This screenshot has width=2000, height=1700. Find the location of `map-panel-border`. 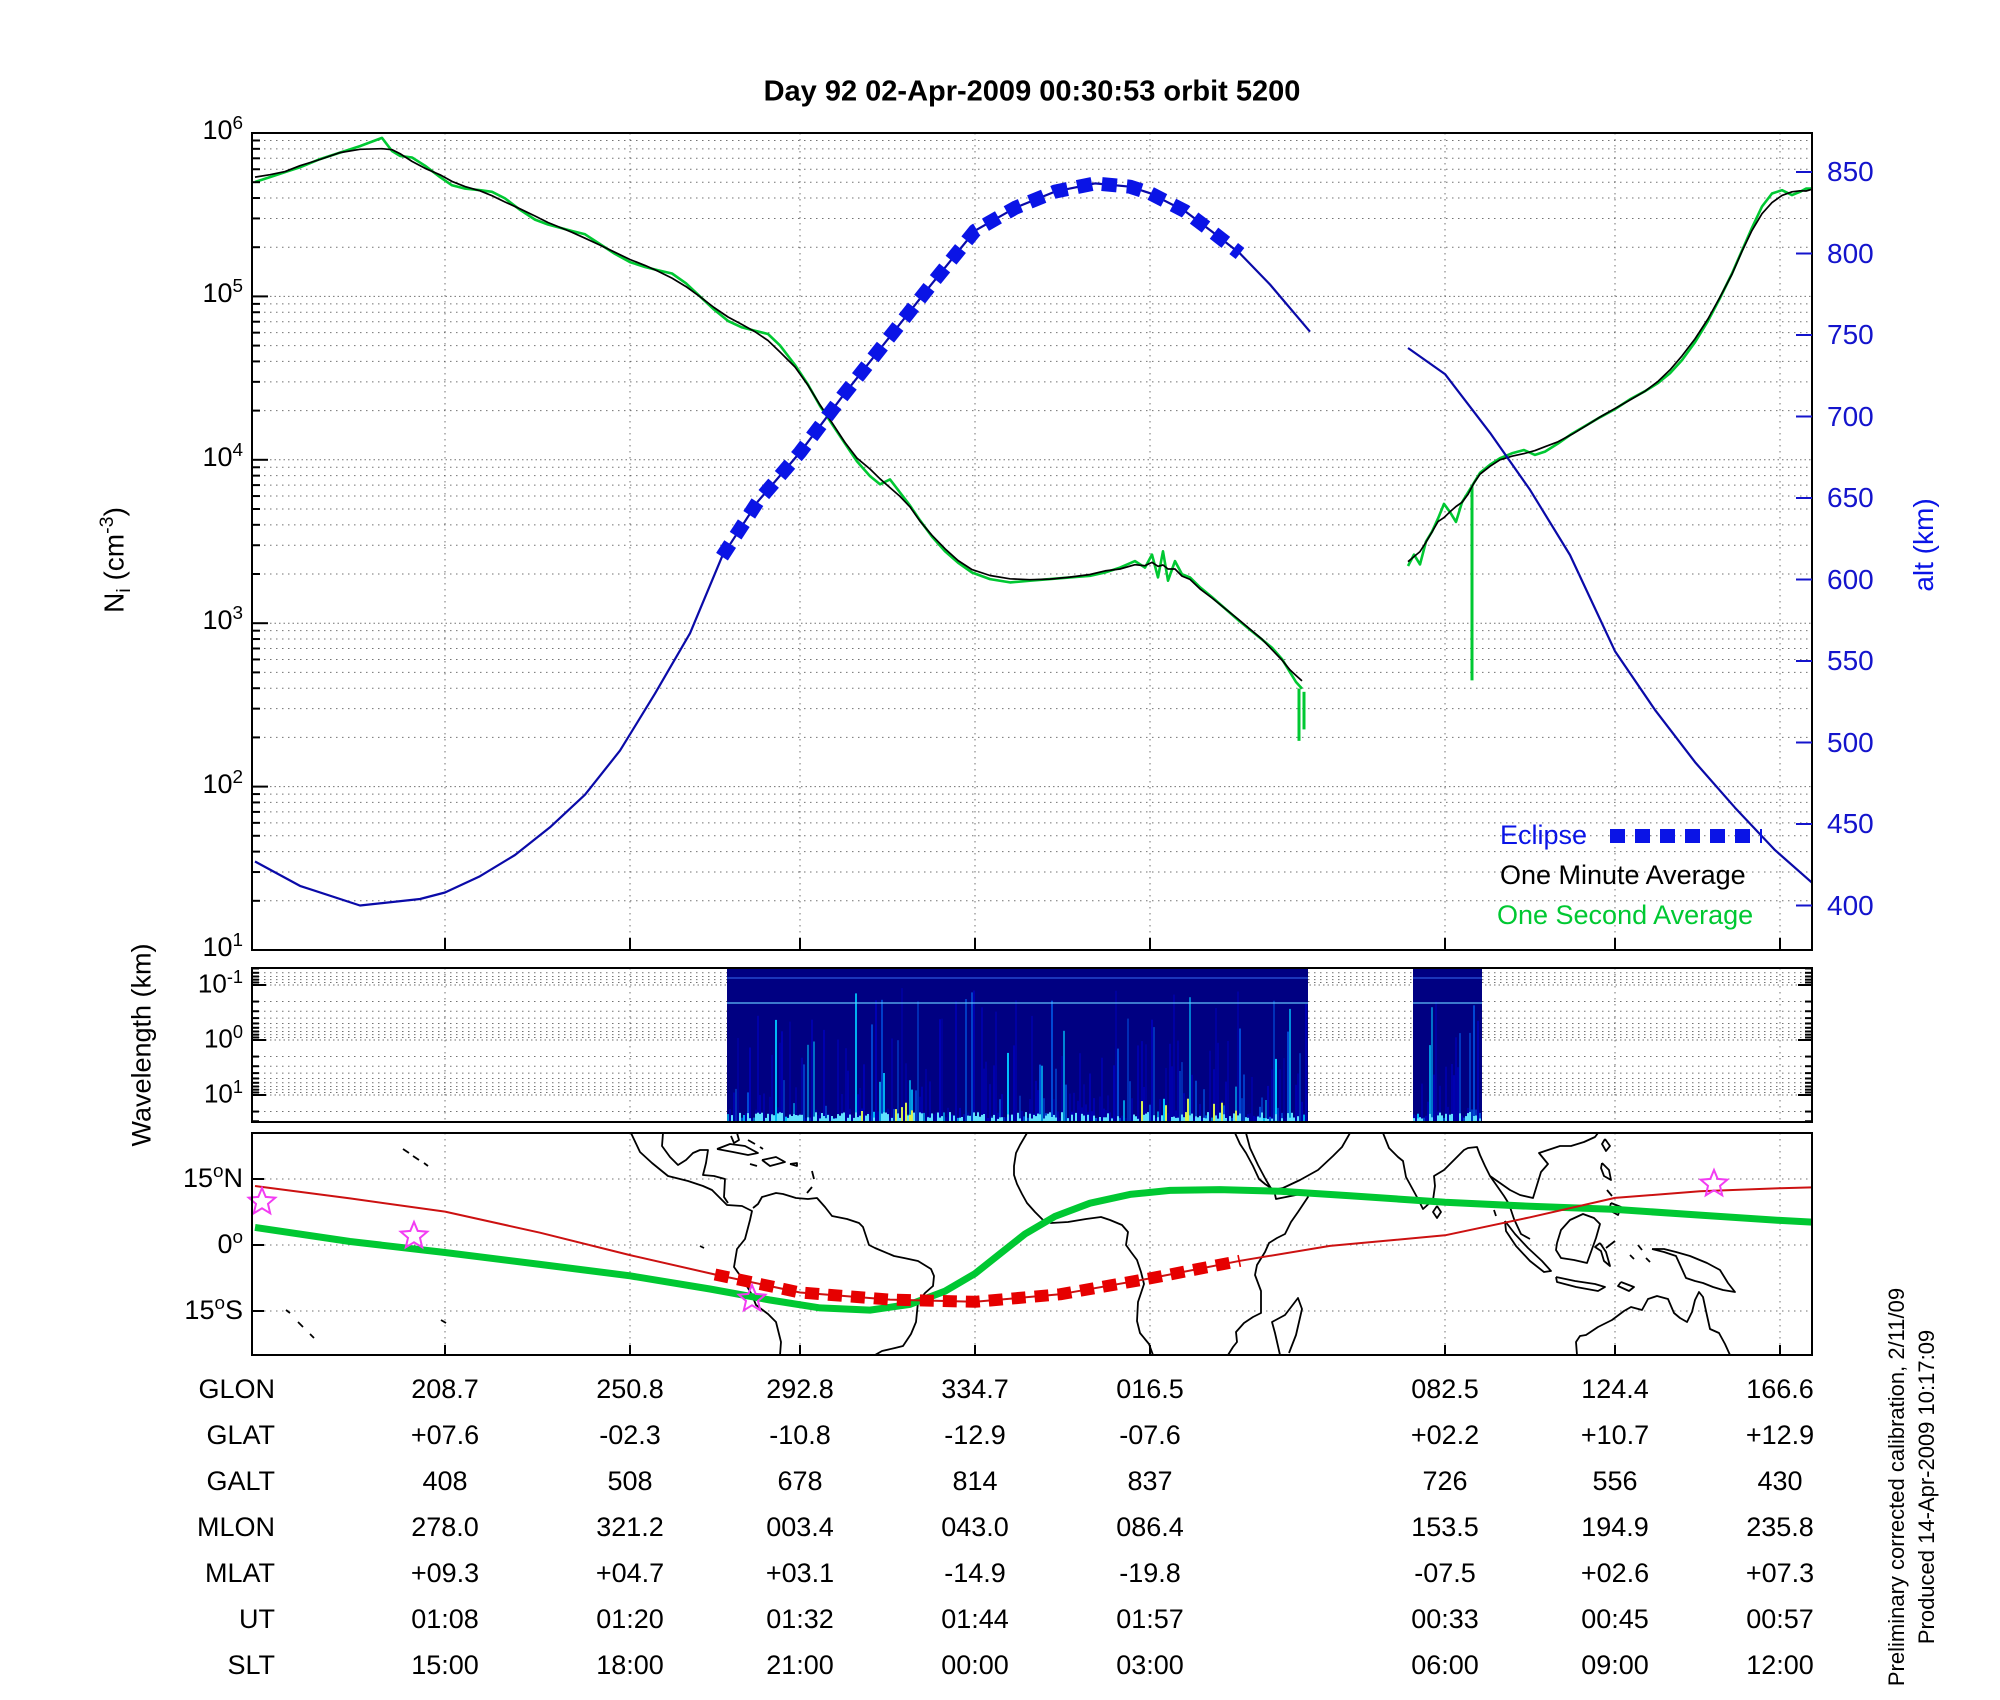

map-panel-border is located at coordinates (1032, 1244).